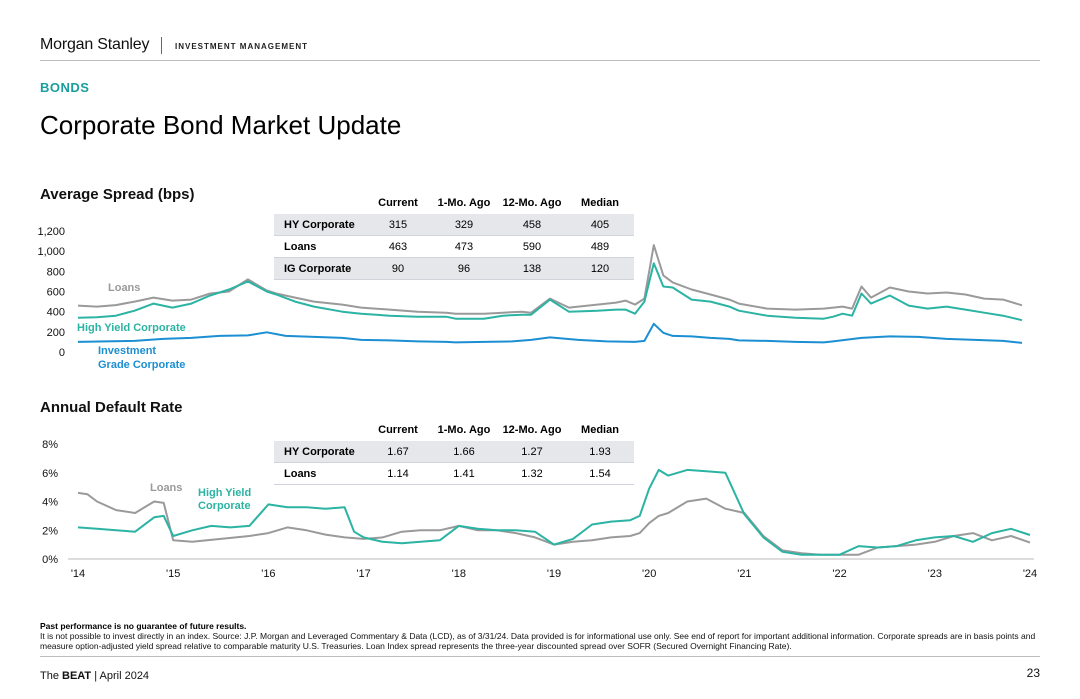 This screenshot has height=699, width=1080. Describe the element at coordinates (464, 268) in the screenshot. I see `cell: 96` at that location.